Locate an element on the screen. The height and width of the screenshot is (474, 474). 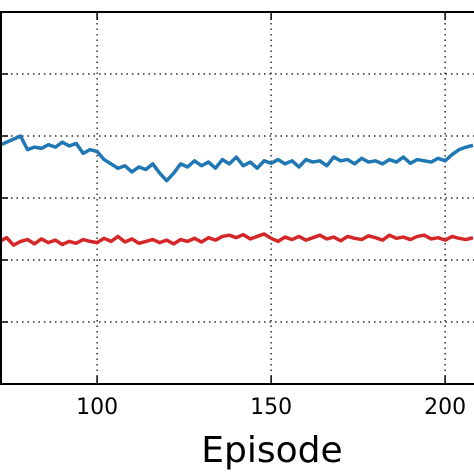
x-tick-label: 100 is located at coordinates (97, 407).